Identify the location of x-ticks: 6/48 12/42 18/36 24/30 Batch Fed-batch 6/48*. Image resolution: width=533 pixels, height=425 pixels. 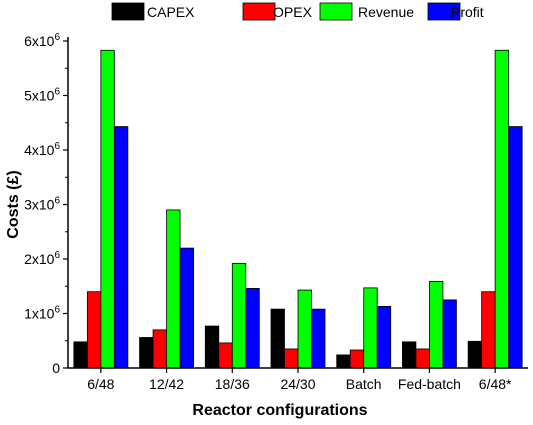
(299, 380).